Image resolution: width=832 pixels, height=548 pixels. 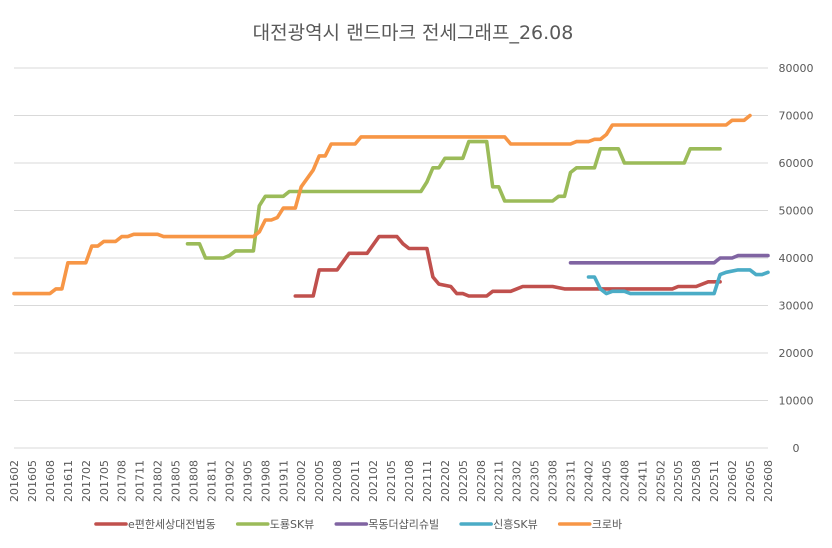 What do you see at coordinates (696, 481) in the screenshot?
I see `x-tick-label: 202508` at bounding box center [696, 481].